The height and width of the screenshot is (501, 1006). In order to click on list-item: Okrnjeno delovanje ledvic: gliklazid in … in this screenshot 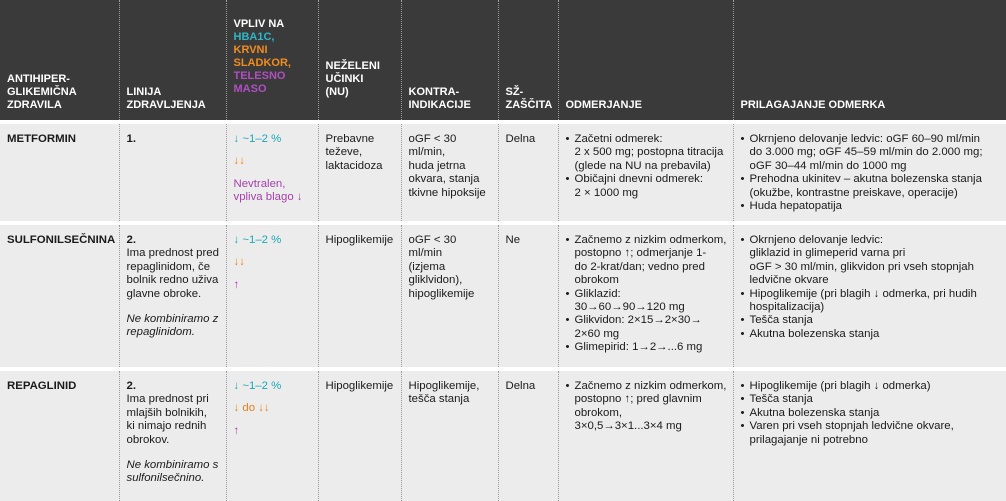, I will do `click(871, 261)`.